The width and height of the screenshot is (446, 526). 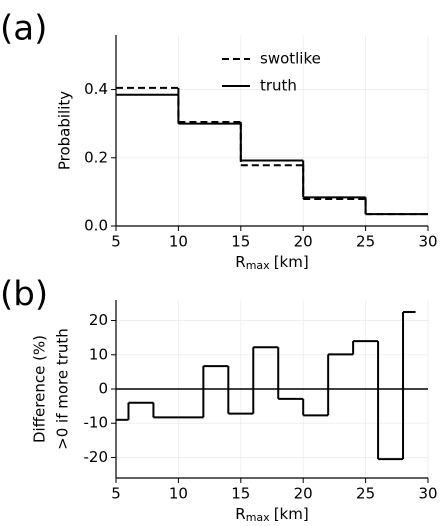 What do you see at coordinates (98, 320) in the screenshot?
I see `y-tick-label: 20` at bounding box center [98, 320].